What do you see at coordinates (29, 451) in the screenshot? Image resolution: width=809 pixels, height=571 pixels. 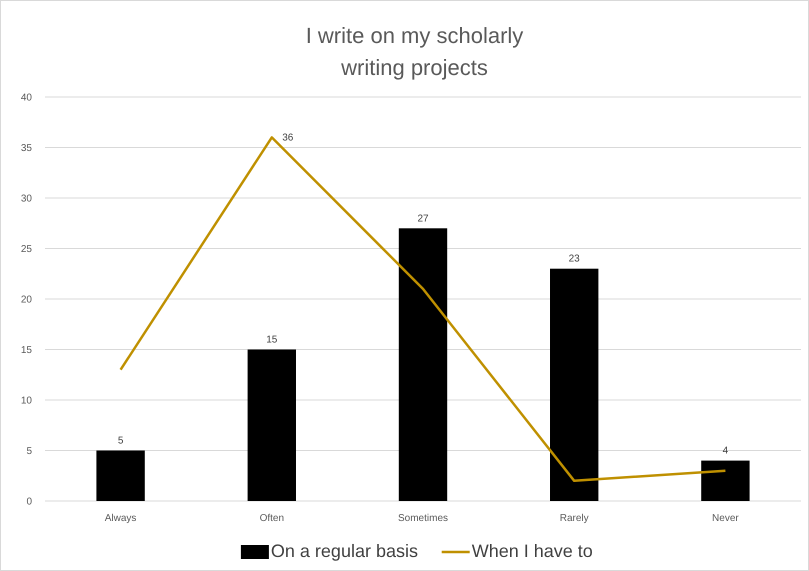 I see `y-tick-label: 5` at bounding box center [29, 451].